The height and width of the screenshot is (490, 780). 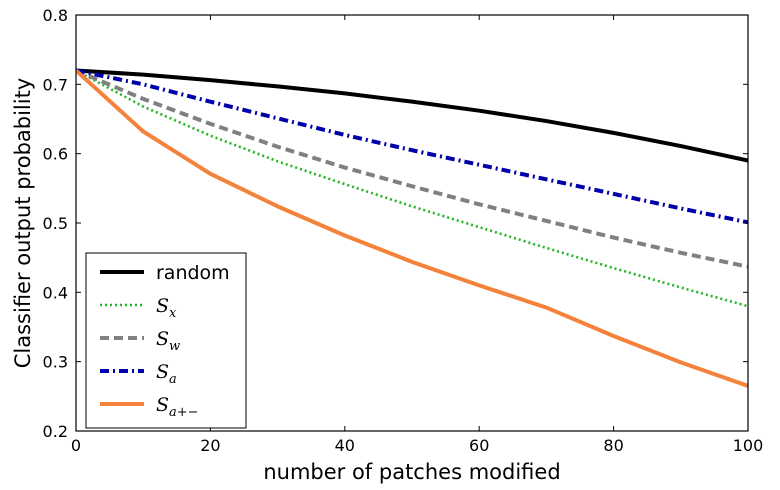 I want to click on legend-label-main: random, so click(x=193, y=273).